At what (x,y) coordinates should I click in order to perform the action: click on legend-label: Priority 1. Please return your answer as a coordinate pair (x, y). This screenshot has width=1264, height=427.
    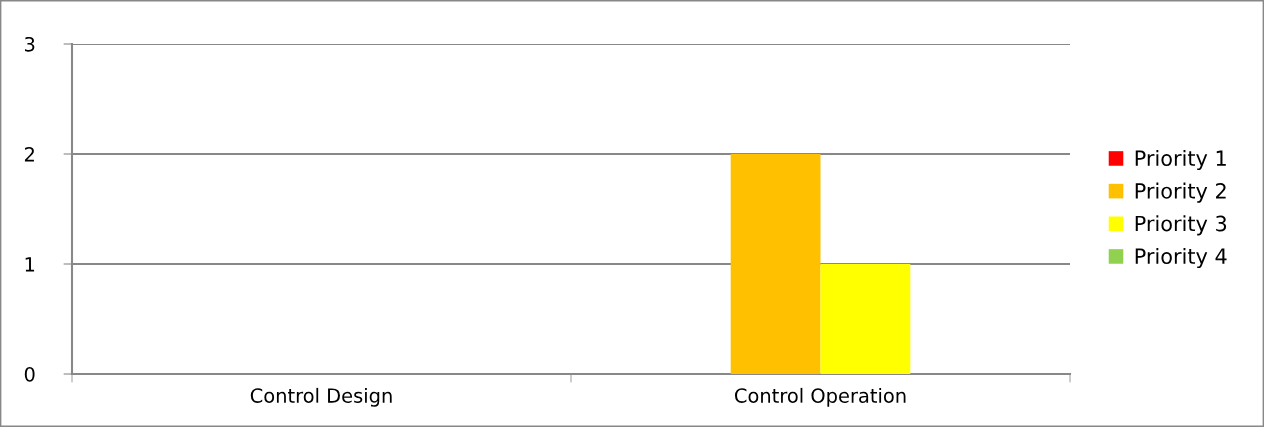
    Looking at the image, I should click on (1180, 160).